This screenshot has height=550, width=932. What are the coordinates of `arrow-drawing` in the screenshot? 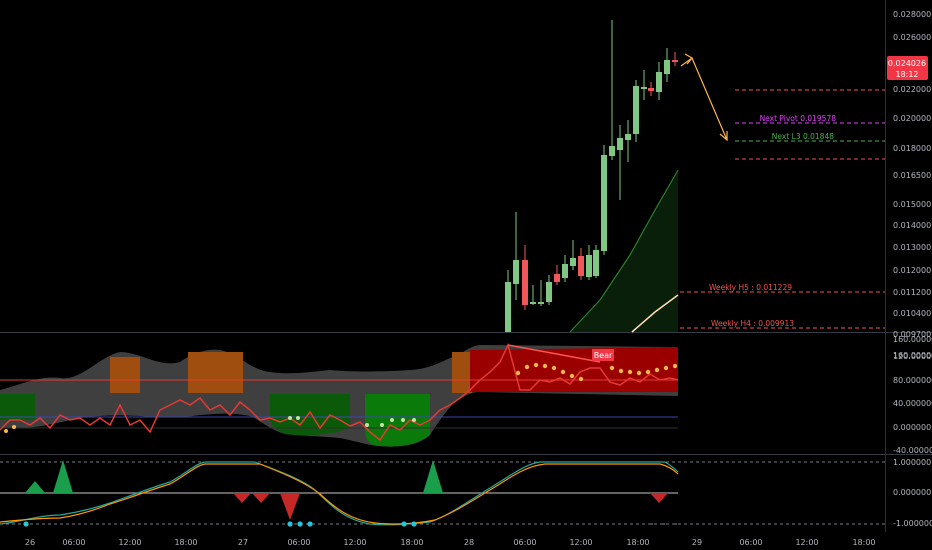 It's located at (704, 97).